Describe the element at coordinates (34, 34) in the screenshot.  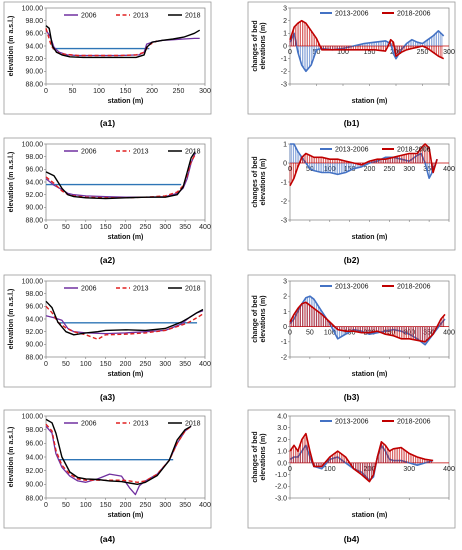
I see `y-tick-label: 96.00` at that location.